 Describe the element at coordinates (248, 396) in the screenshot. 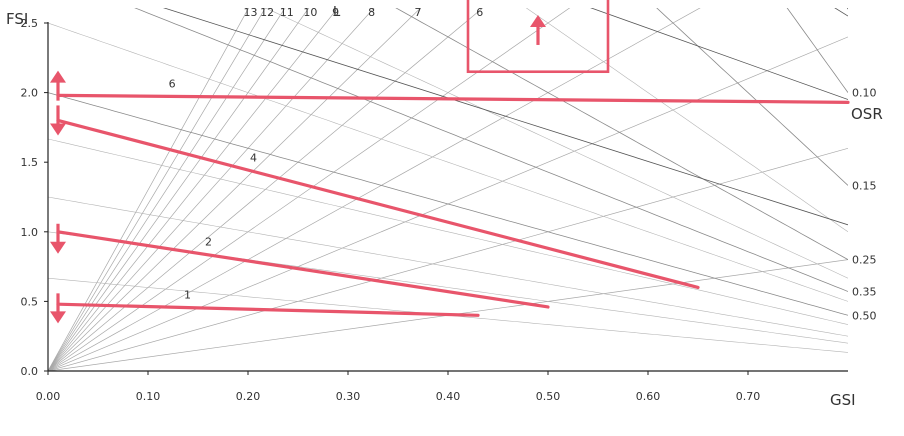

I see `x-tick-label-0.20: 0.20` at that location.